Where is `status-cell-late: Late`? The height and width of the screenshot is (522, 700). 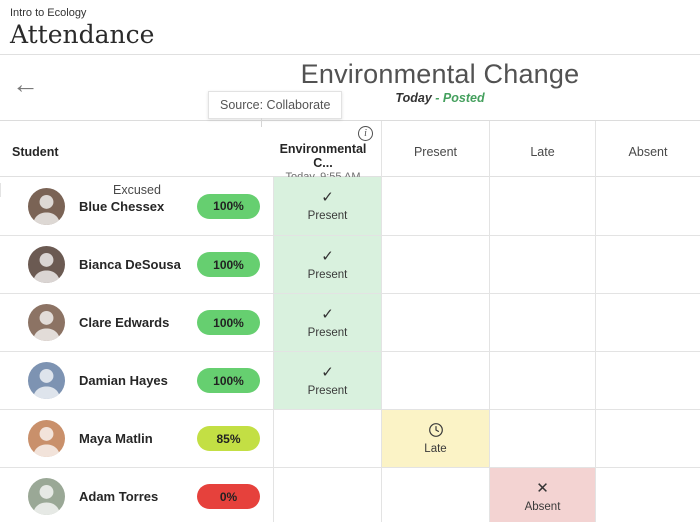 status-cell-late: Late is located at coordinates (435, 438).